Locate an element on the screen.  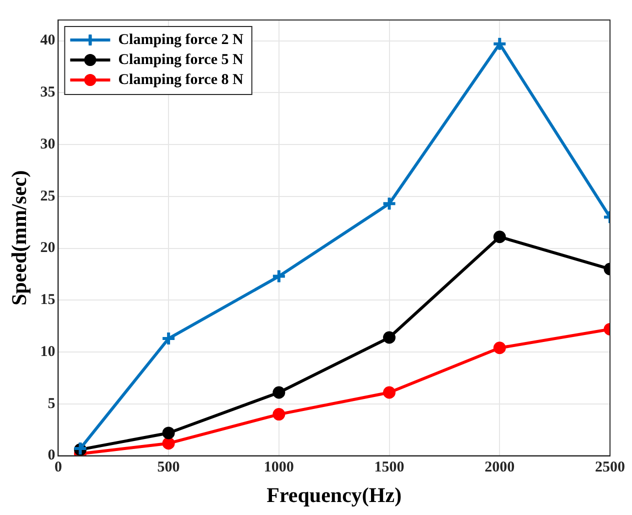
x-tick-label: 2500 is located at coordinates (610, 468).